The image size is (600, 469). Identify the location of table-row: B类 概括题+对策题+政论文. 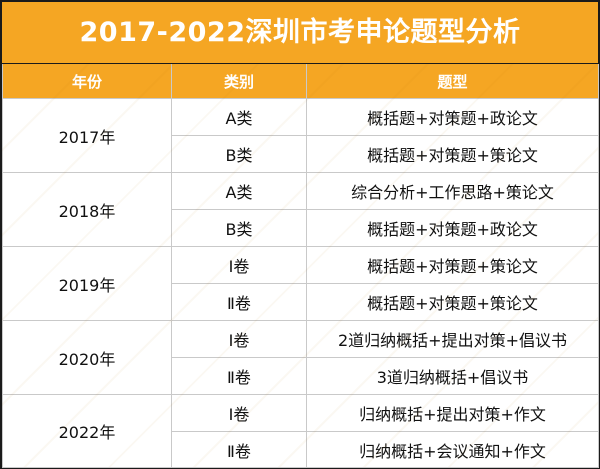
(301, 228).